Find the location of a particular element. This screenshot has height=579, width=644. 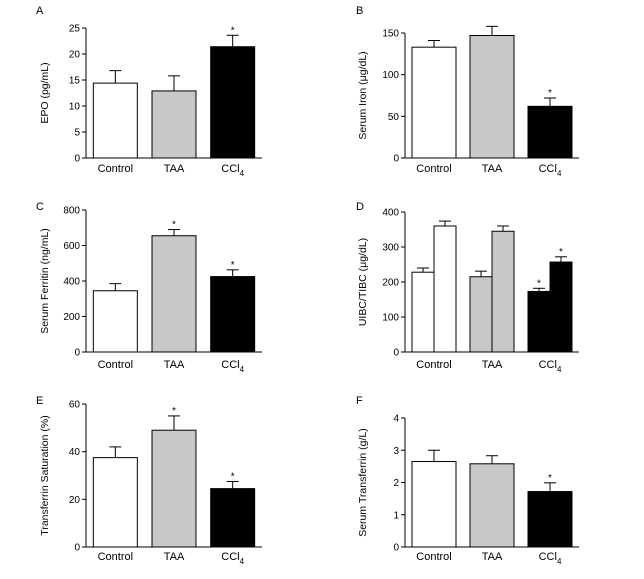

y-tick-label: 3 is located at coordinates (396, 451).